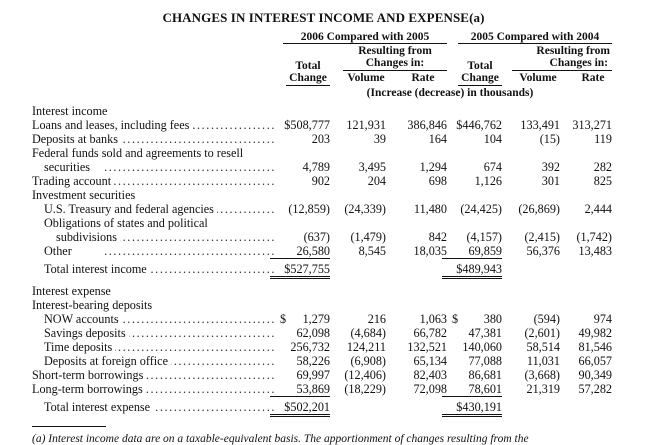 This screenshot has height=445, width=647. I want to click on cell-value: 90,349, so click(595, 375).